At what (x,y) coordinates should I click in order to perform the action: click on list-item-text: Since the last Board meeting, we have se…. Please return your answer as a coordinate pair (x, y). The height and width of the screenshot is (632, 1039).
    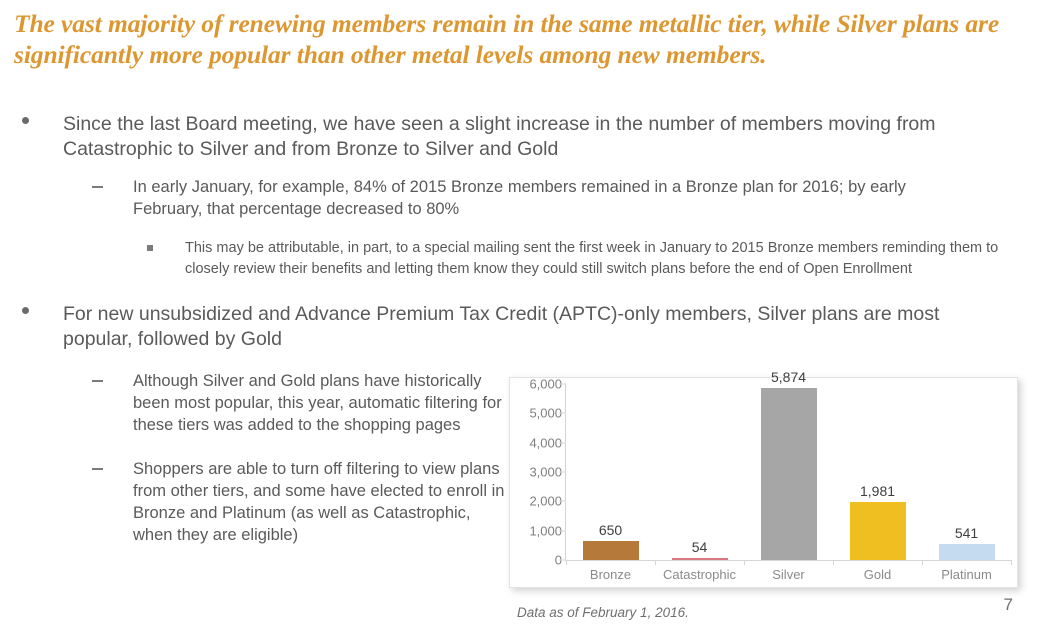
    Looking at the image, I should click on (499, 136).